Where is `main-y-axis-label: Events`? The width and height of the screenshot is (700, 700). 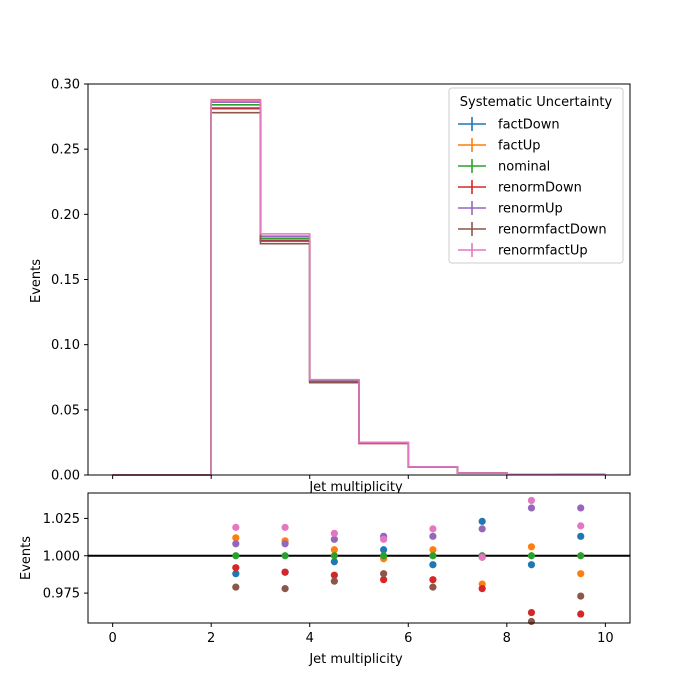
main-y-axis-label: Events is located at coordinates (36, 281).